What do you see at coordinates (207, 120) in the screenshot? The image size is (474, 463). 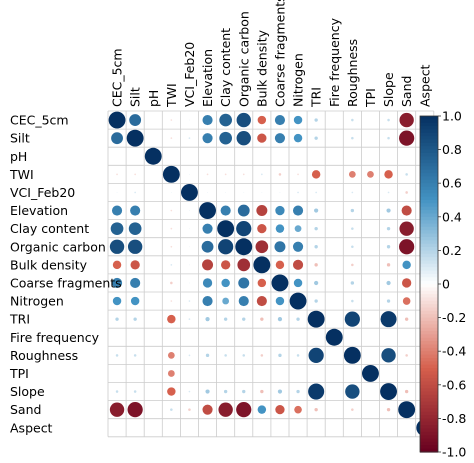 I see `corr-circle-cec-5cm-elevation` at bounding box center [207, 120].